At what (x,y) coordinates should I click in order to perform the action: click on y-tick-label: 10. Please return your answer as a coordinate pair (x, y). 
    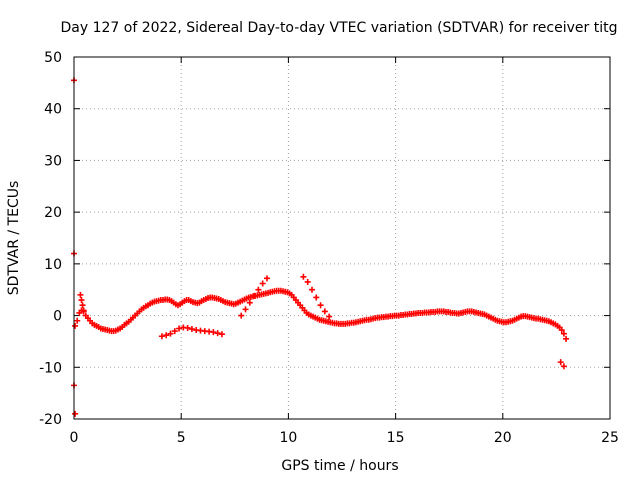
    Looking at the image, I should click on (53, 265).